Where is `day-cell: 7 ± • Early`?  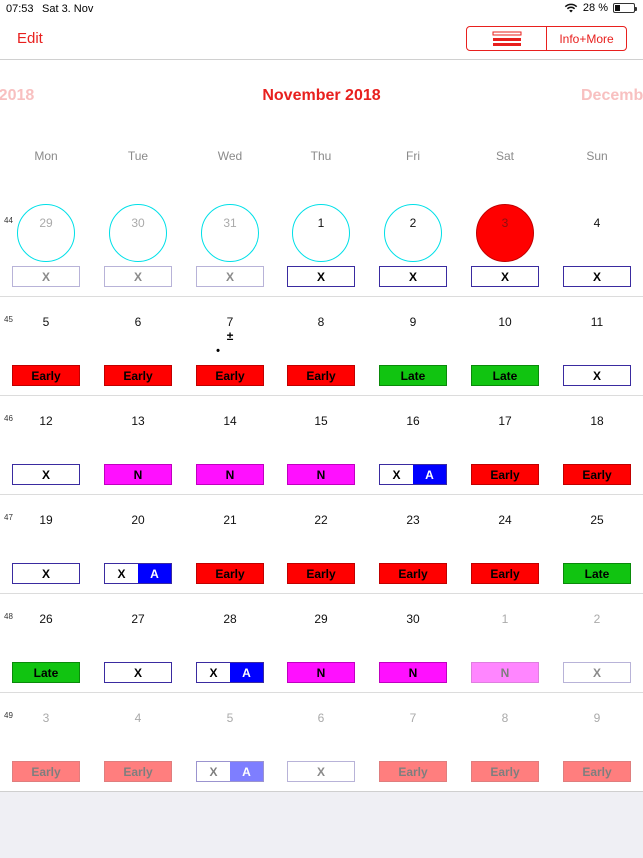 day-cell: 7 ± • Early is located at coordinates (230, 346).